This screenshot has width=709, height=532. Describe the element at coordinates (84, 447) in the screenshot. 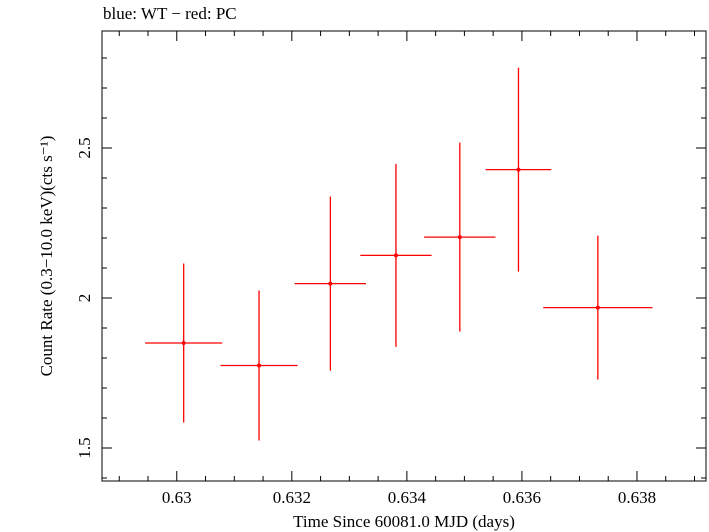

I see `y-tick-label: 1.5` at that location.